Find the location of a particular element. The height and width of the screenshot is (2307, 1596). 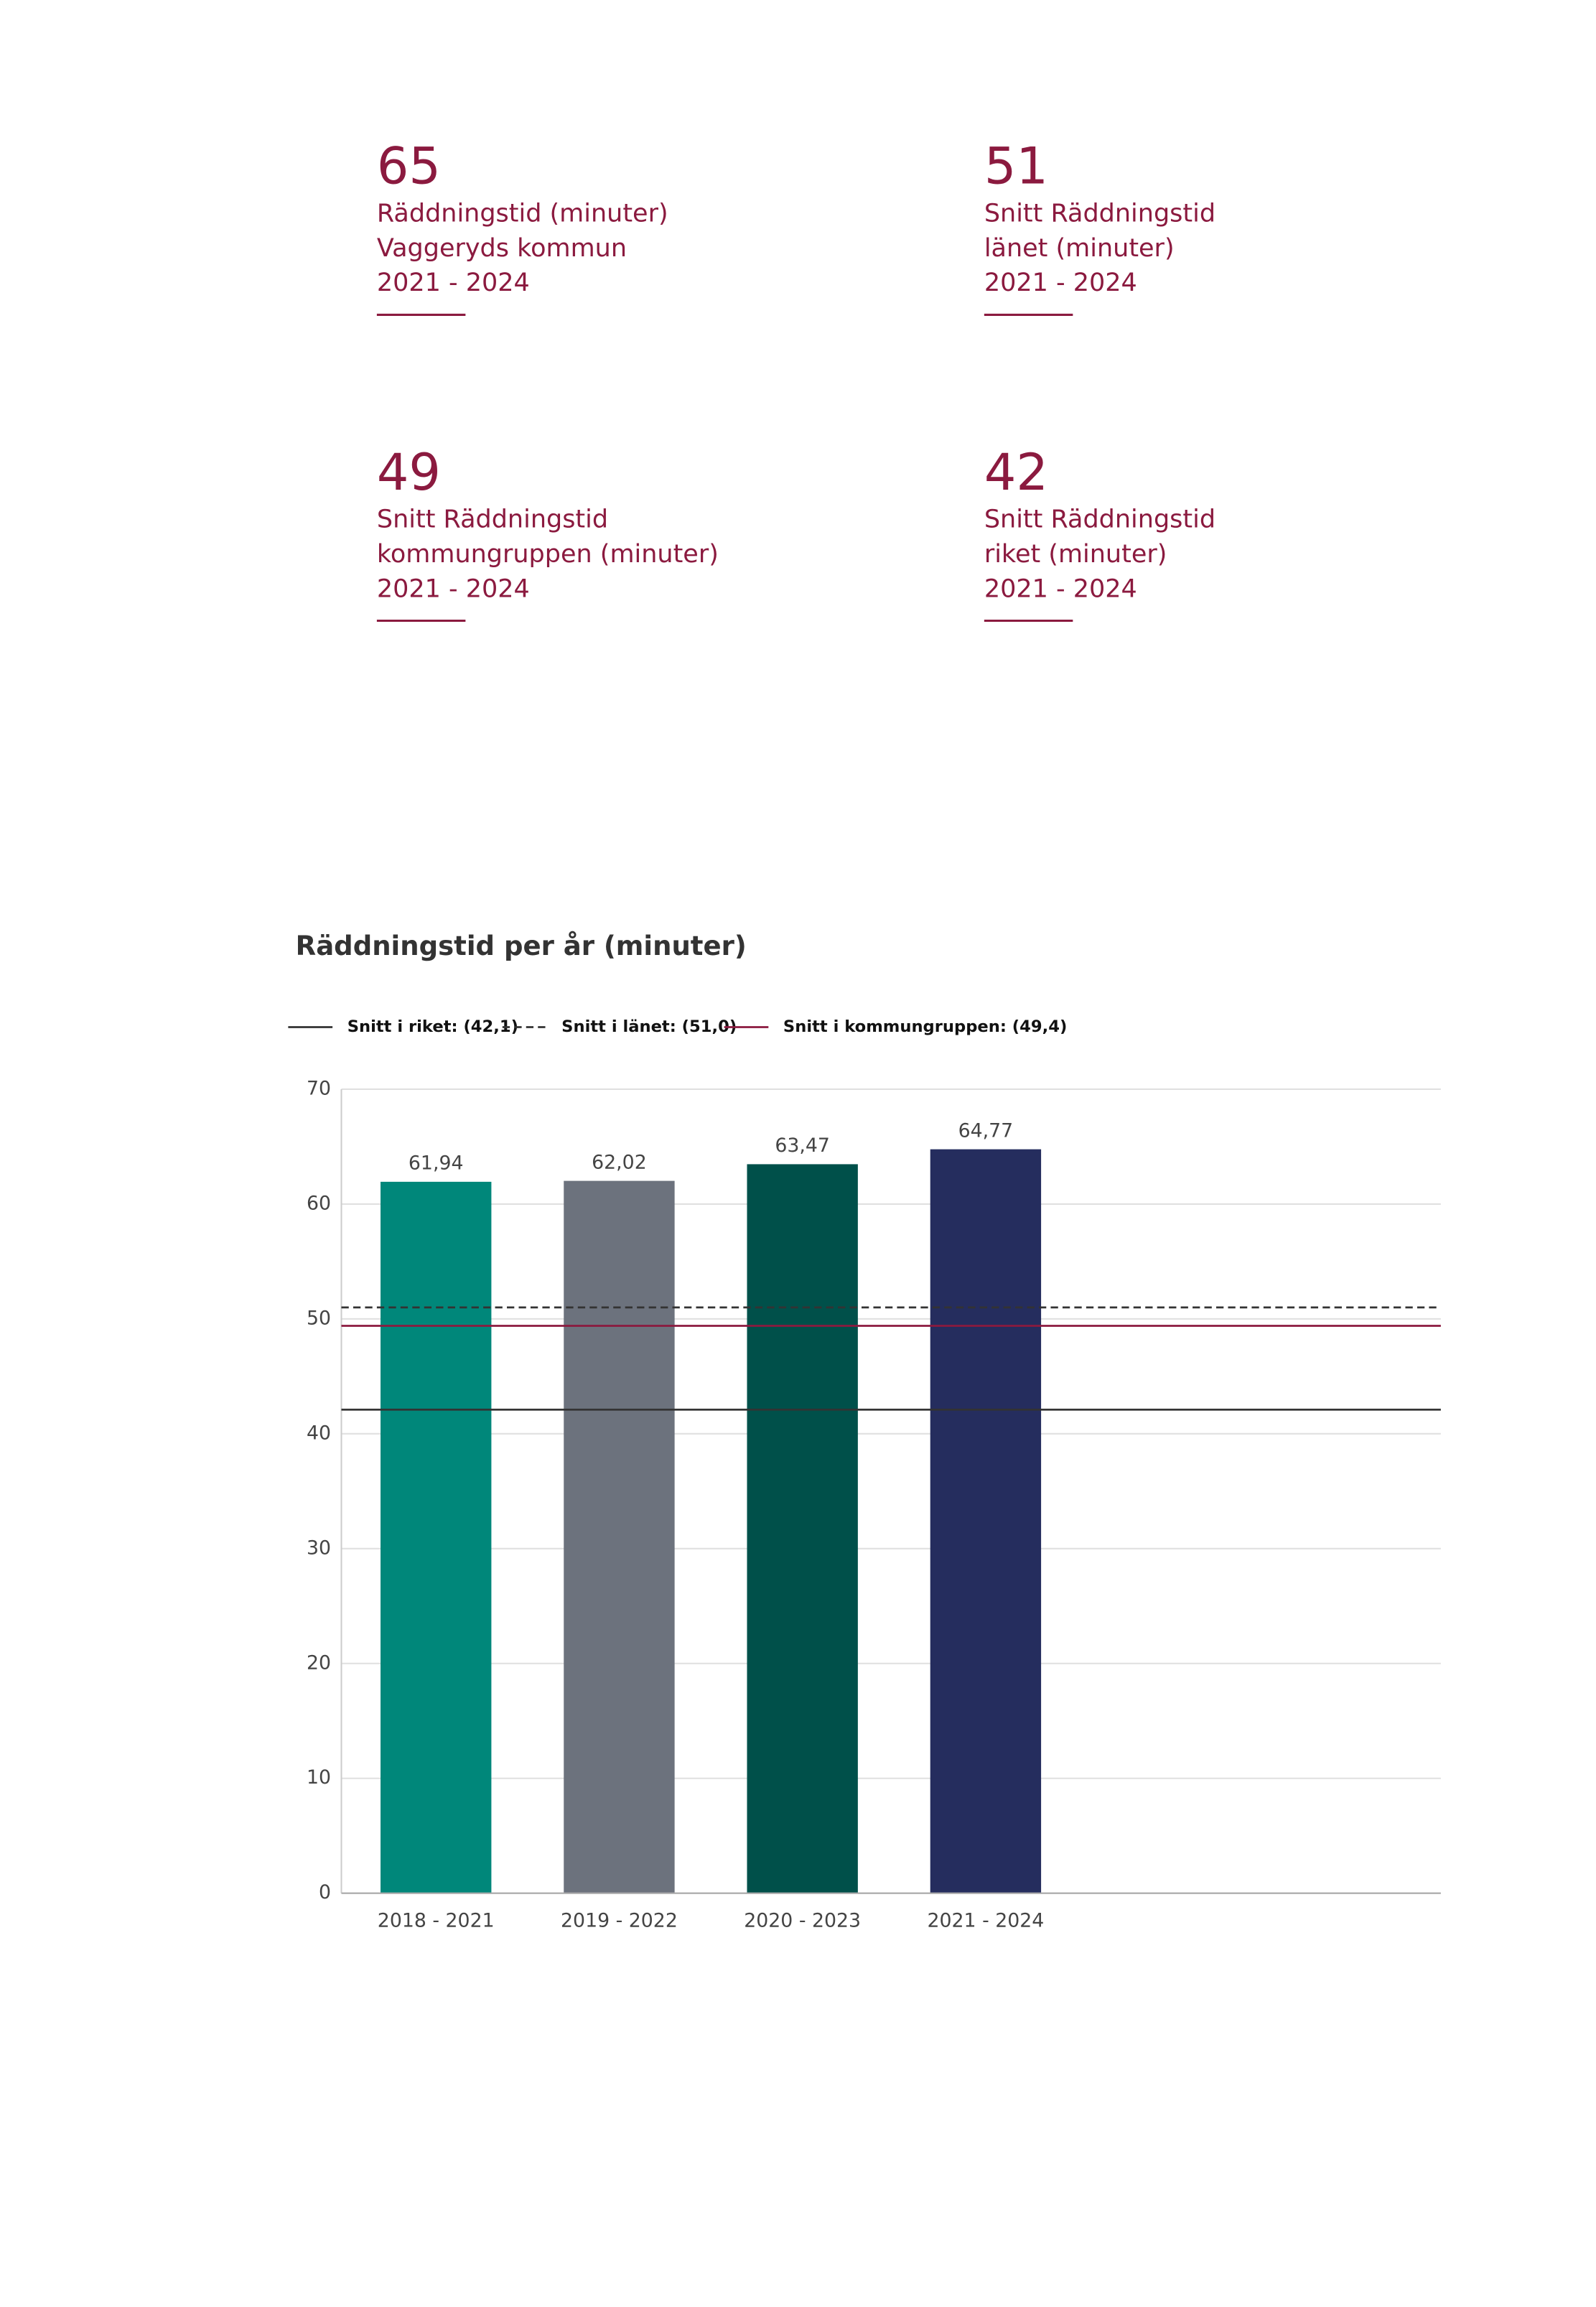

y-tick-label: 20 is located at coordinates (319, 1662).